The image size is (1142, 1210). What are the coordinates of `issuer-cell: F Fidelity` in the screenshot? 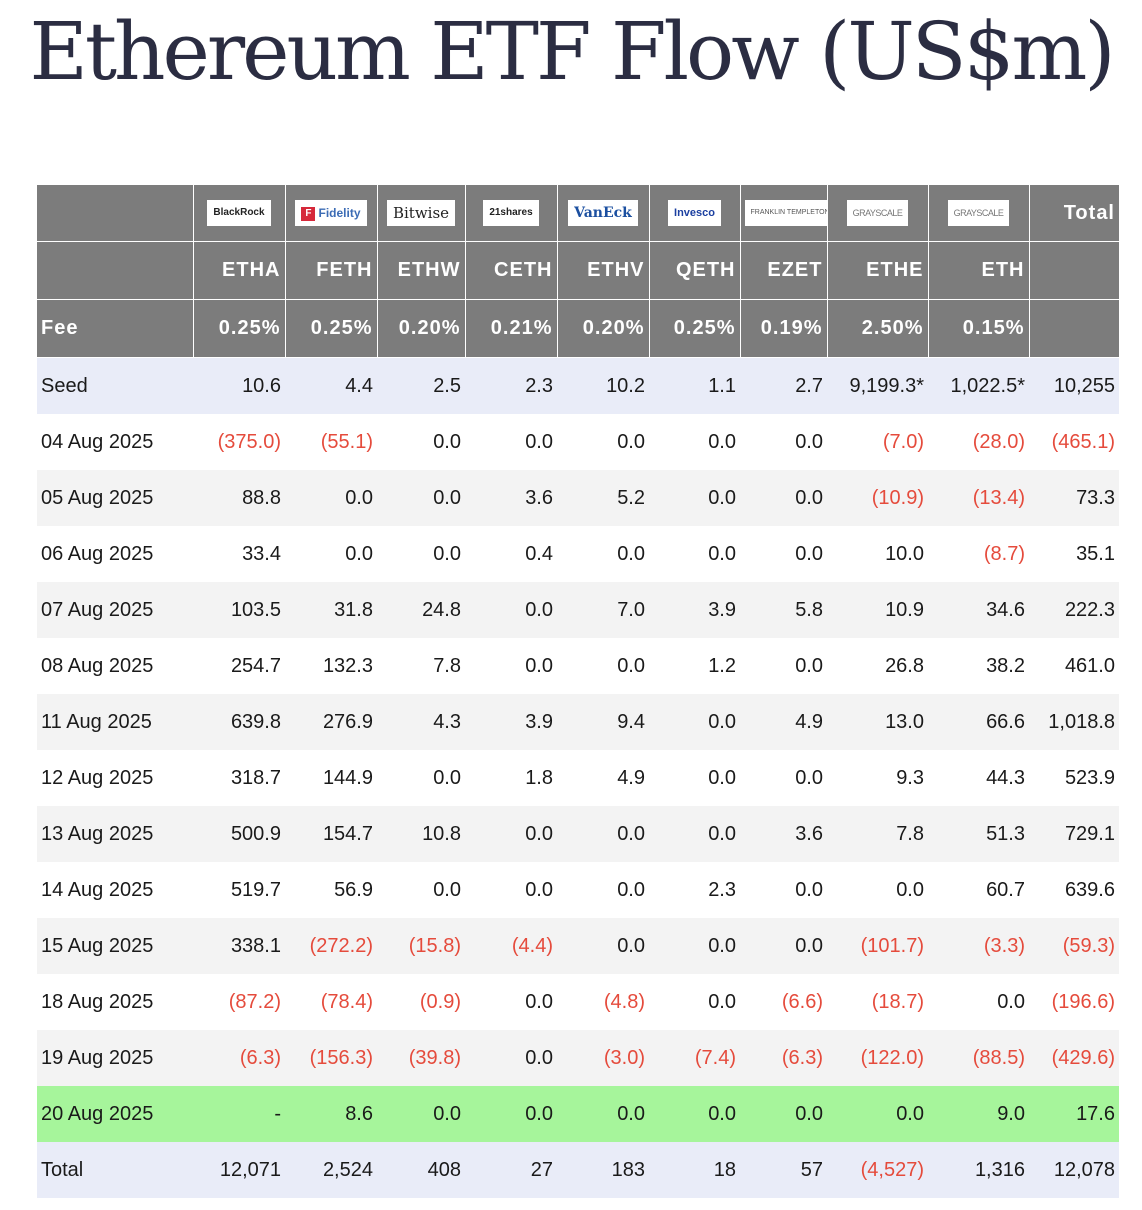 It's located at (331, 213).